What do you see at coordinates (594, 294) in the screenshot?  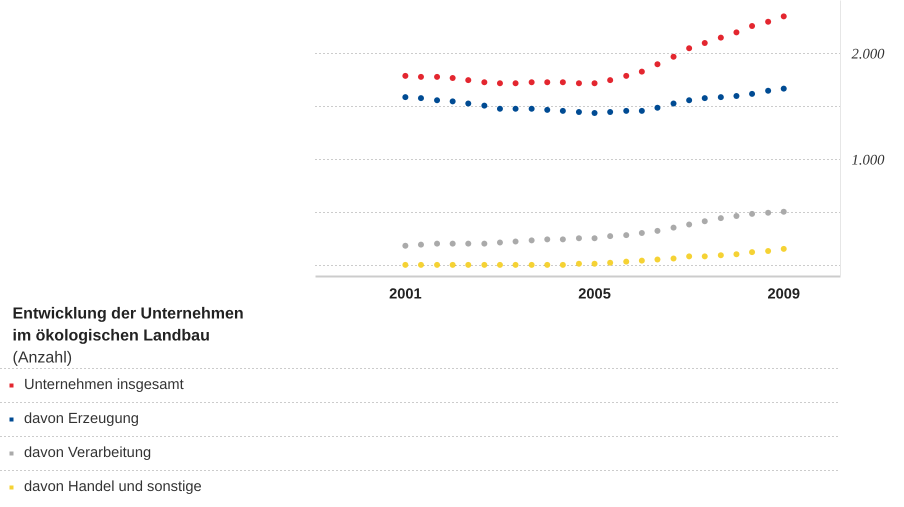 I see `x-tick-label: 2005` at bounding box center [594, 294].